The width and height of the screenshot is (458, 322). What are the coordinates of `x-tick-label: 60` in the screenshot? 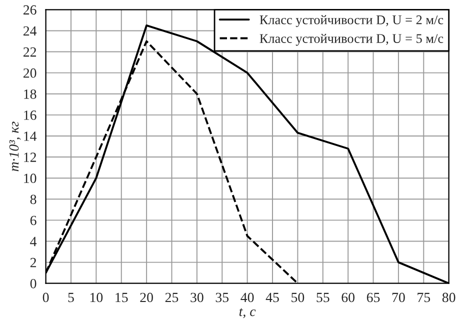 It's located at (348, 297).